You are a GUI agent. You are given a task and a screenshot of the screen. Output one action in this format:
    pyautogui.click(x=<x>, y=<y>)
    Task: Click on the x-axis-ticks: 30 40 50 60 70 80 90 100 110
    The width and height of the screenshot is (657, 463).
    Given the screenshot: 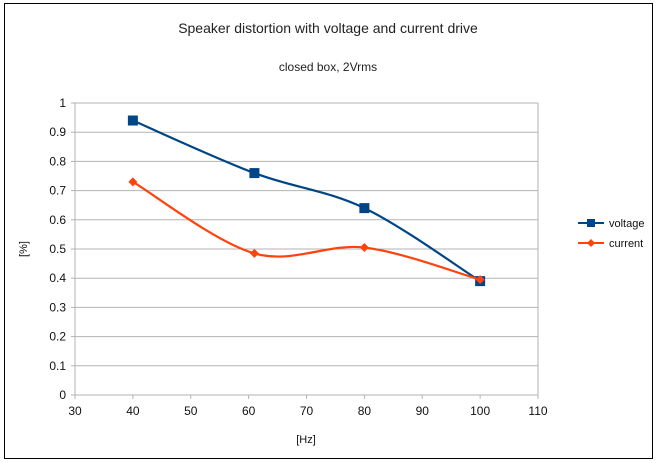 What is the action you would take?
    pyautogui.click(x=308, y=406)
    